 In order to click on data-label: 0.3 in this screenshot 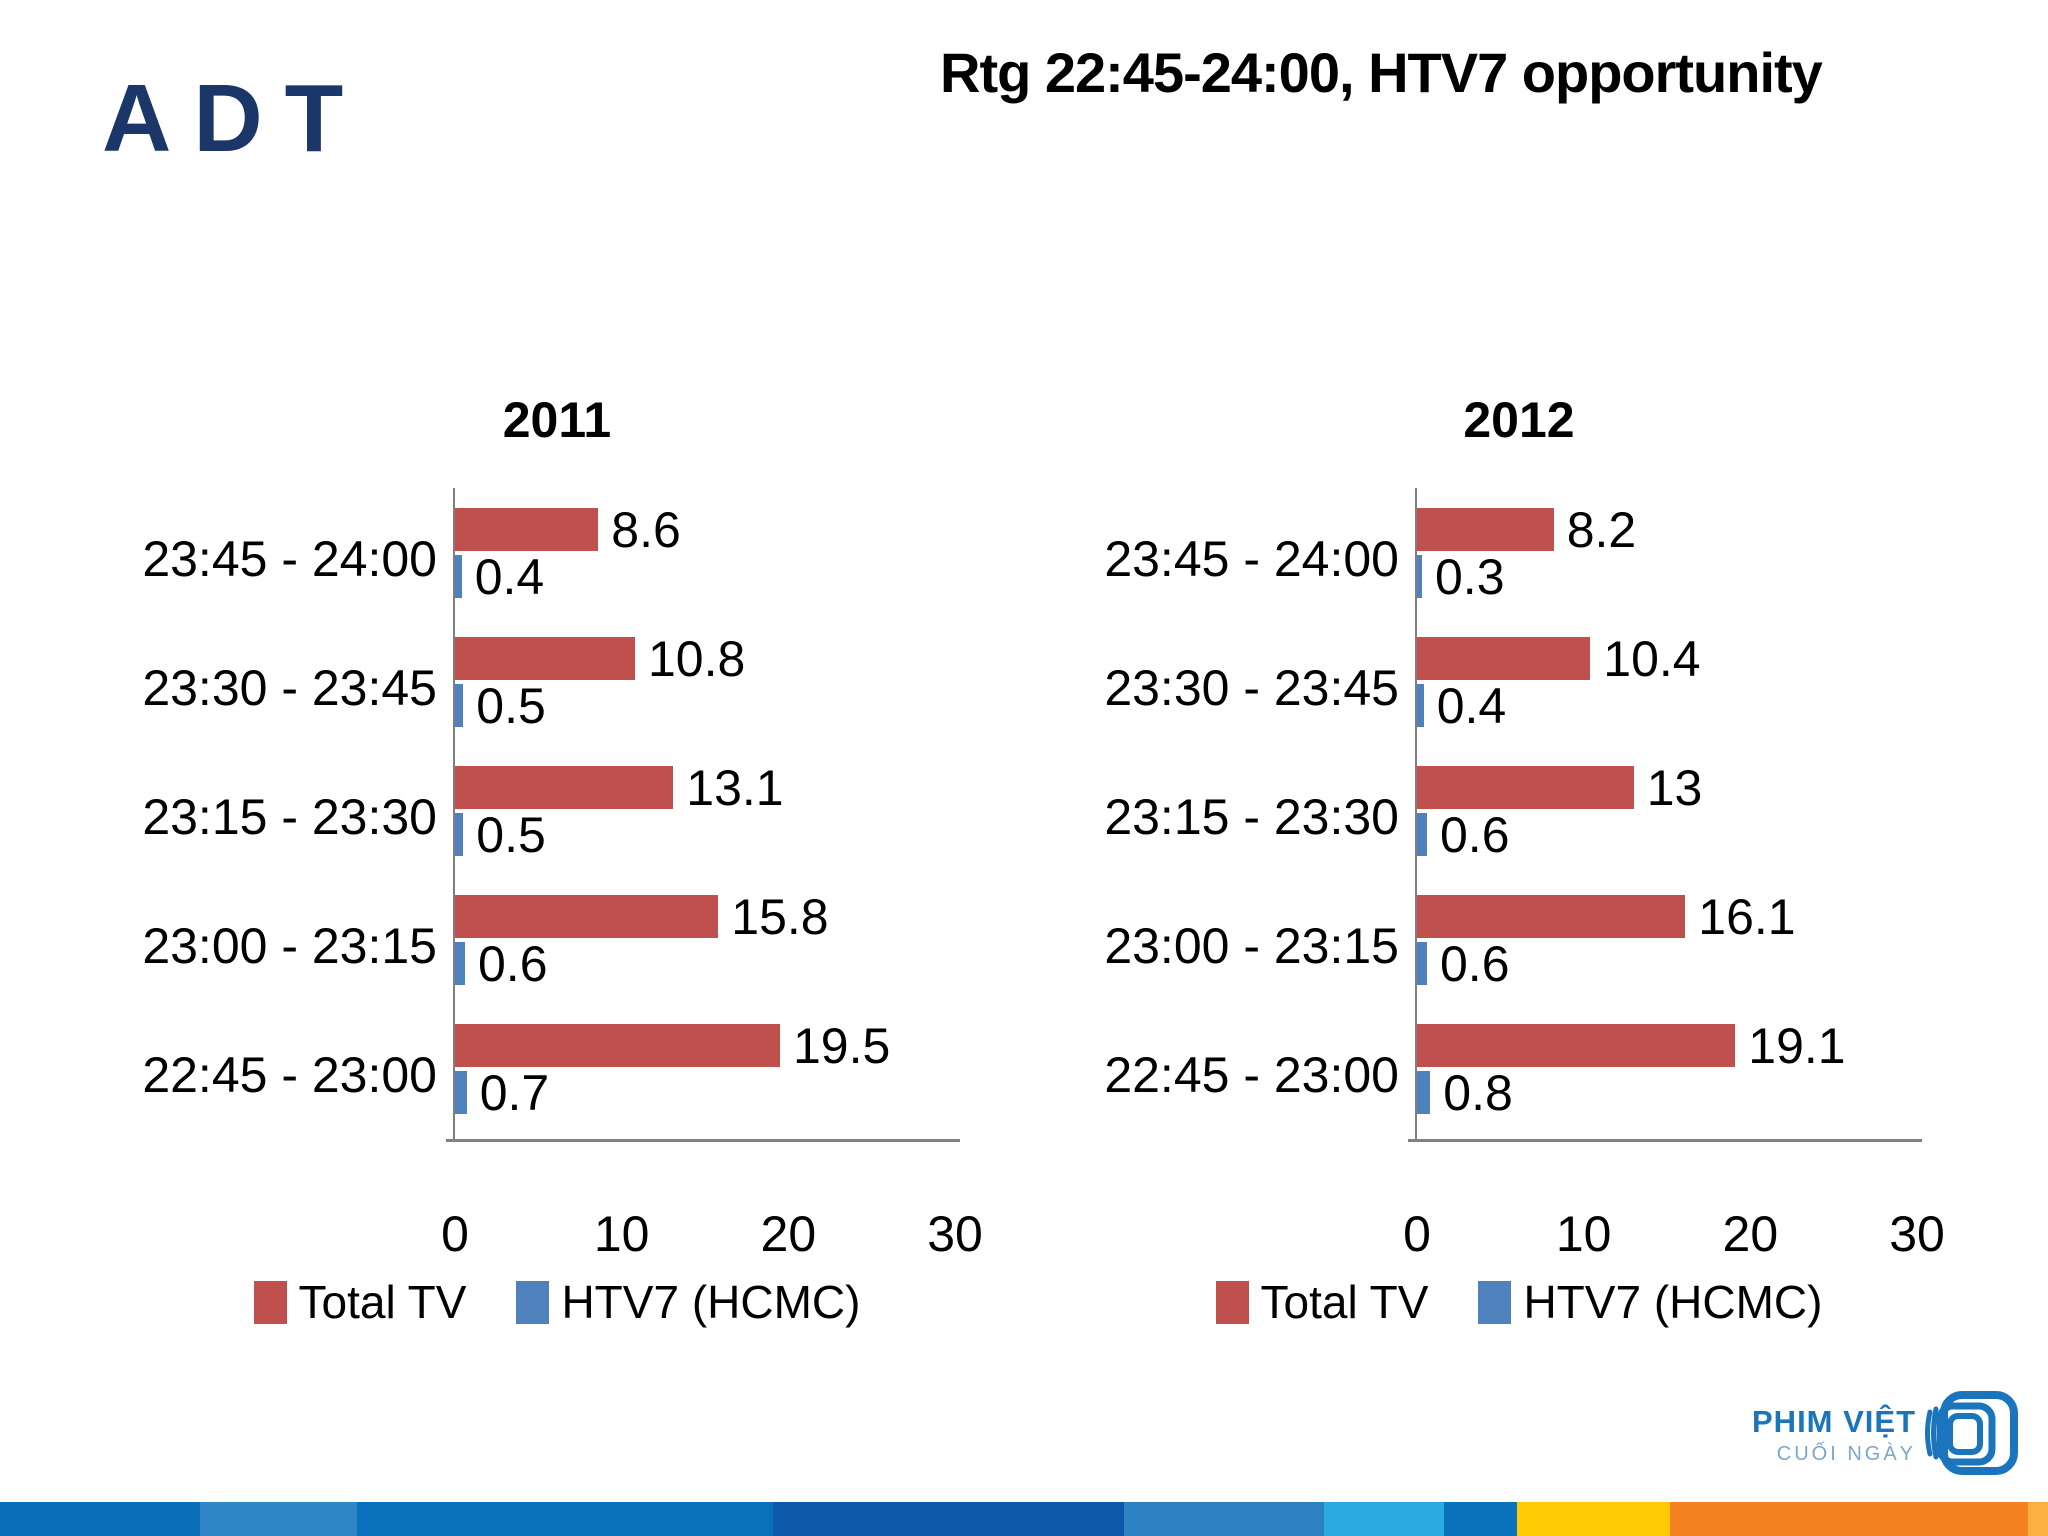, I will do `click(1470, 576)`.